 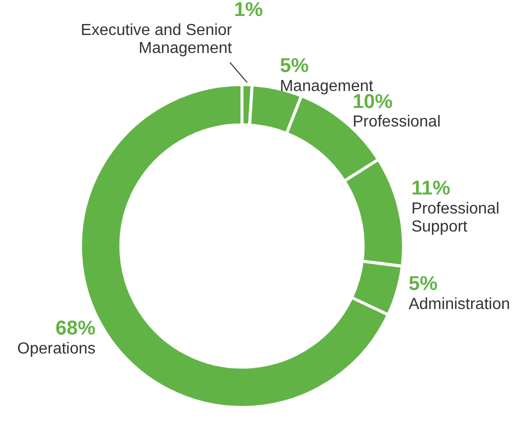 What do you see at coordinates (455, 218) in the screenshot?
I see `slice-label: Professional Support` at bounding box center [455, 218].